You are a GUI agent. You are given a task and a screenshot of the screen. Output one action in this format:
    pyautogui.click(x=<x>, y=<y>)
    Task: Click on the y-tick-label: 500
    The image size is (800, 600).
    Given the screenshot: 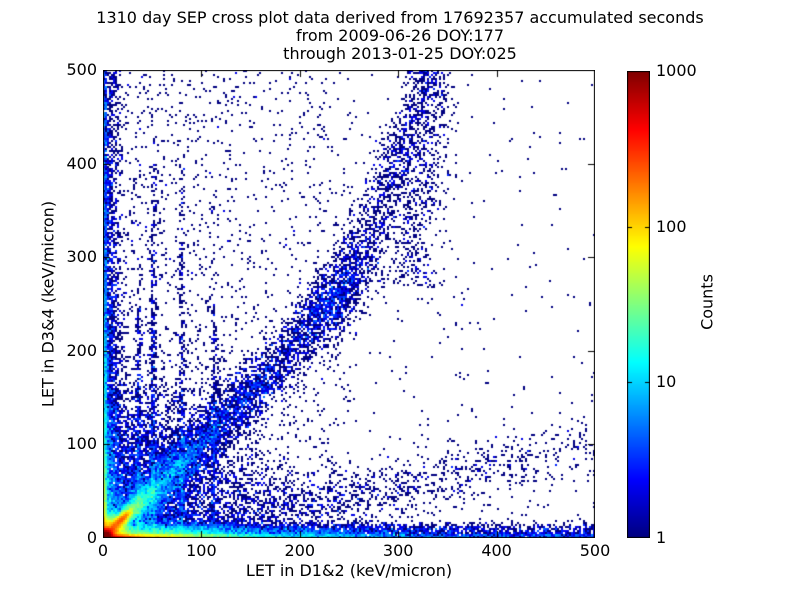 What is the action you would take?
    pyautogui.click(x=81, y=69)
    